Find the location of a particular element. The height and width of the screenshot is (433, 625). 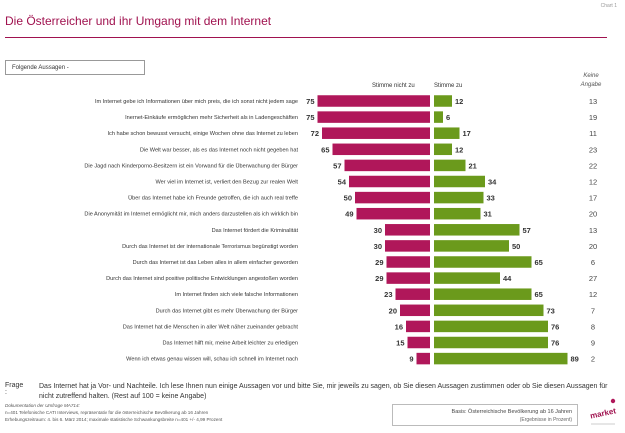

header-keine-line2: Angabe is located at coordinates (591, 85).